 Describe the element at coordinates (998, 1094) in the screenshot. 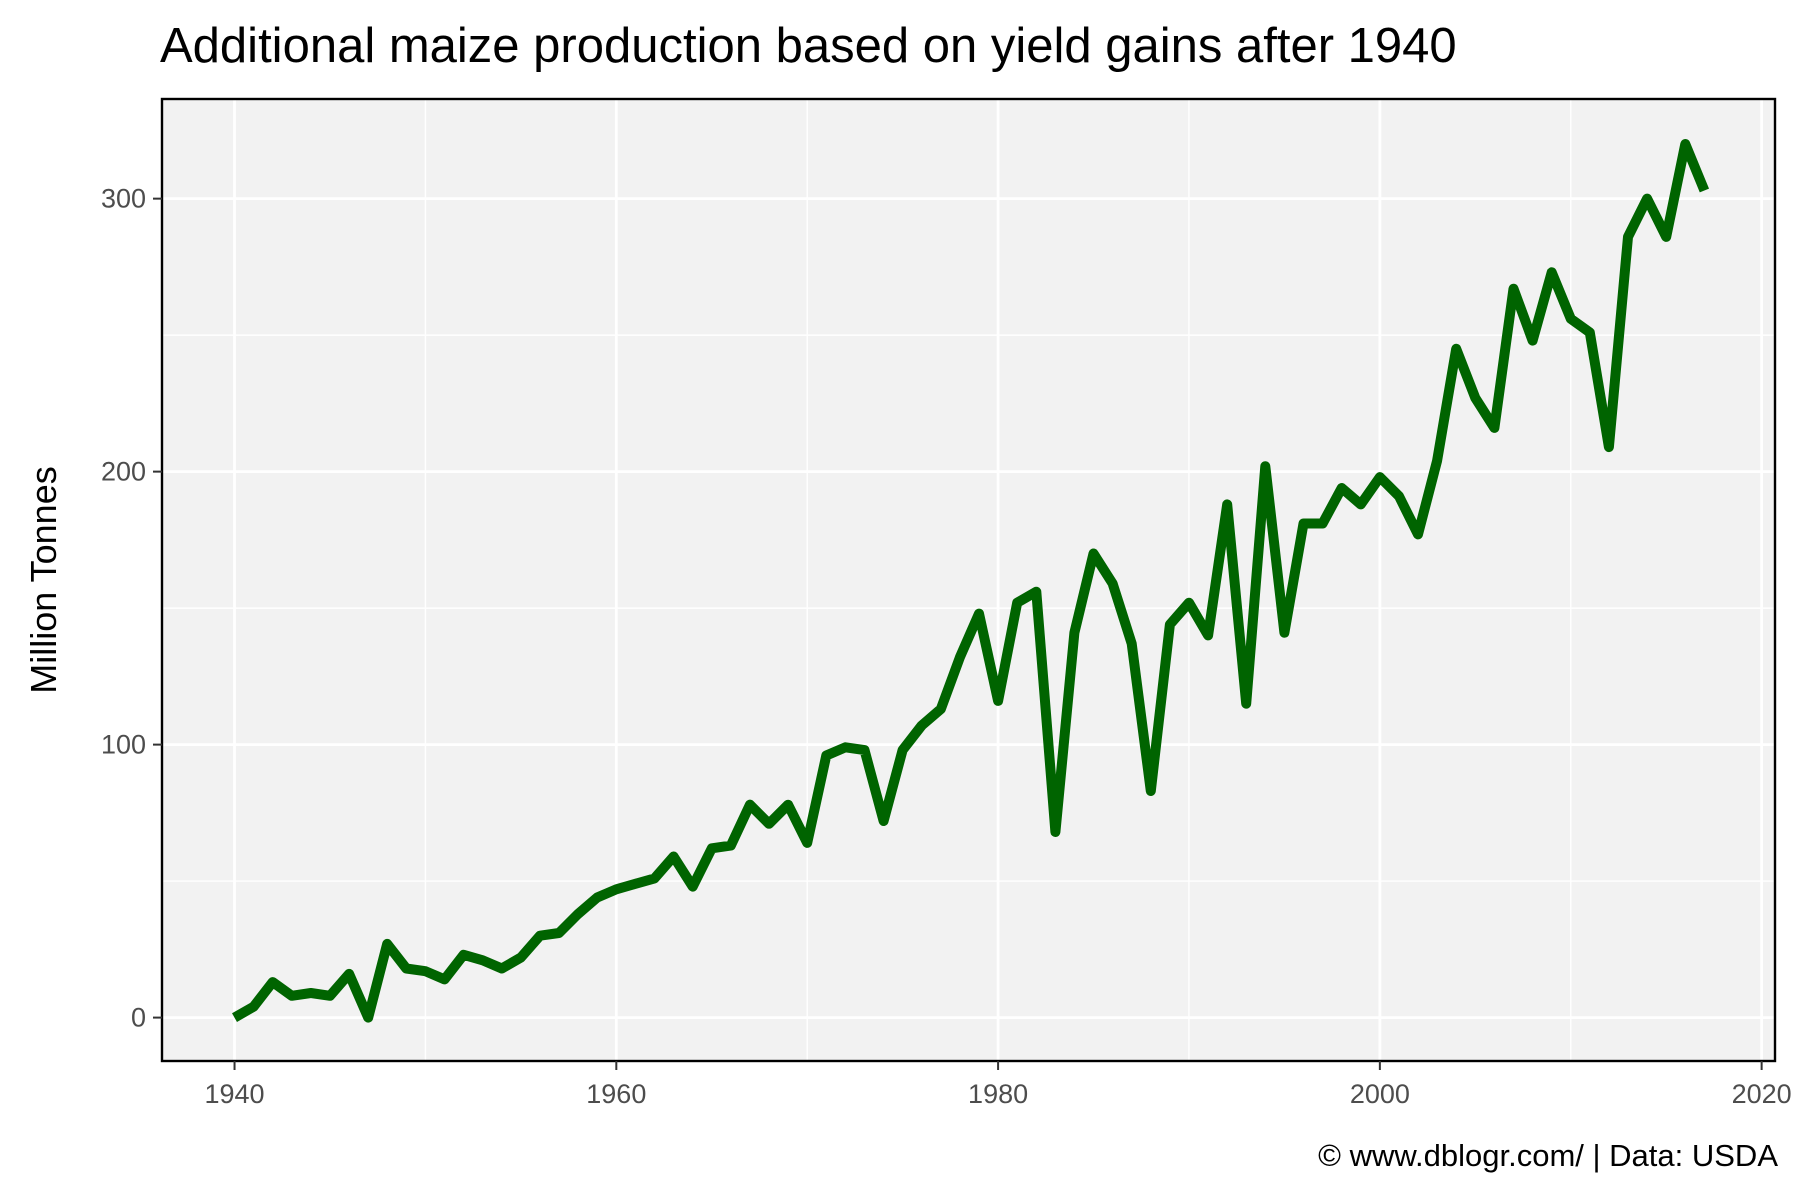

I see `x-tick-label: 1980` at that location.